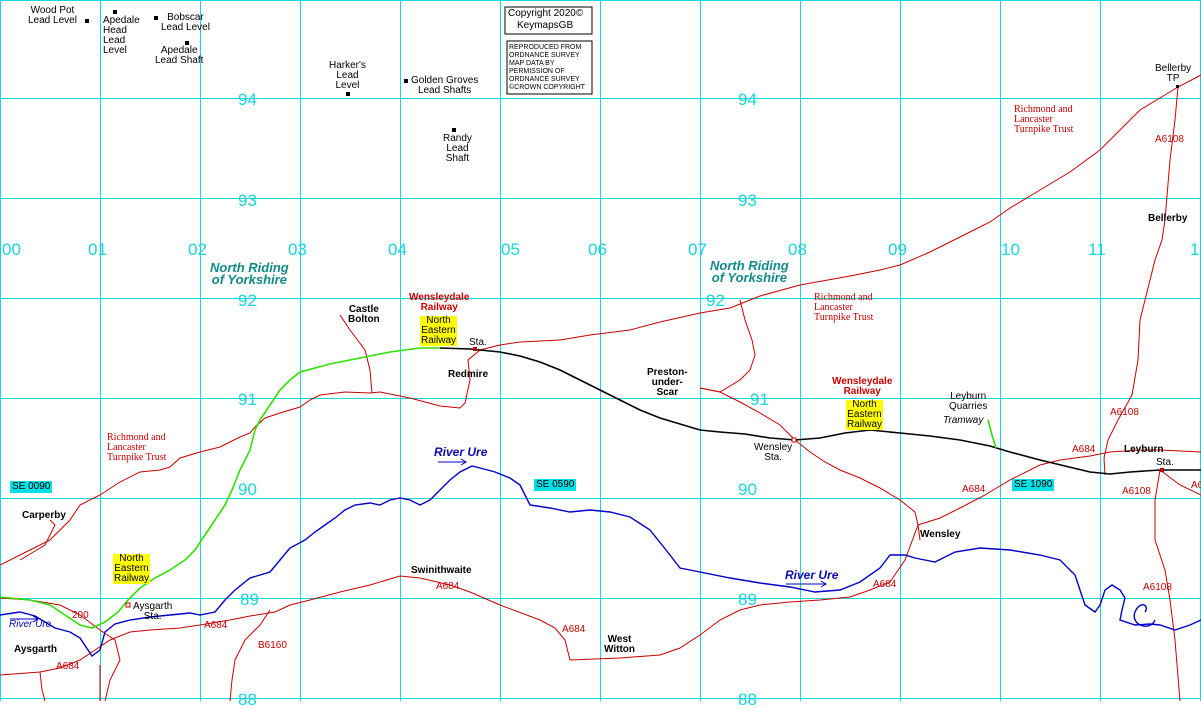  What do you see at coordinates (797, 249) in the screenshot?
I see `grid-easting-label: 08` at bounding box center [797, 249].